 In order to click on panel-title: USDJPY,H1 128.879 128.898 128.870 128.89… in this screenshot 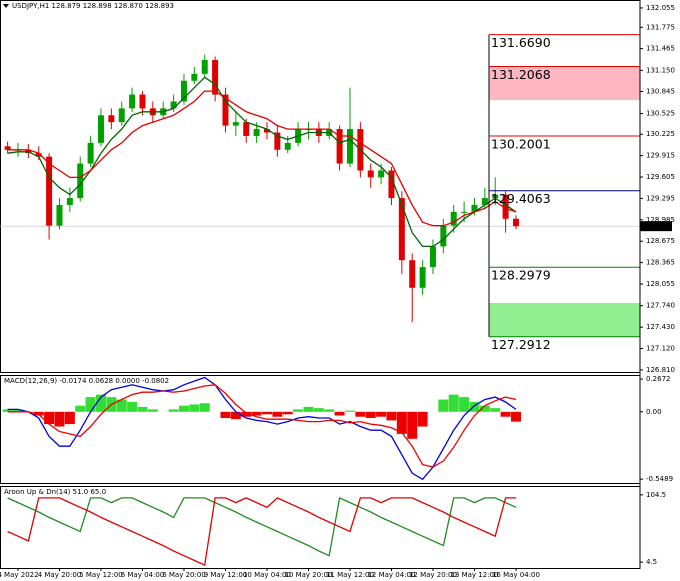, I will do `click(93, 6)`.